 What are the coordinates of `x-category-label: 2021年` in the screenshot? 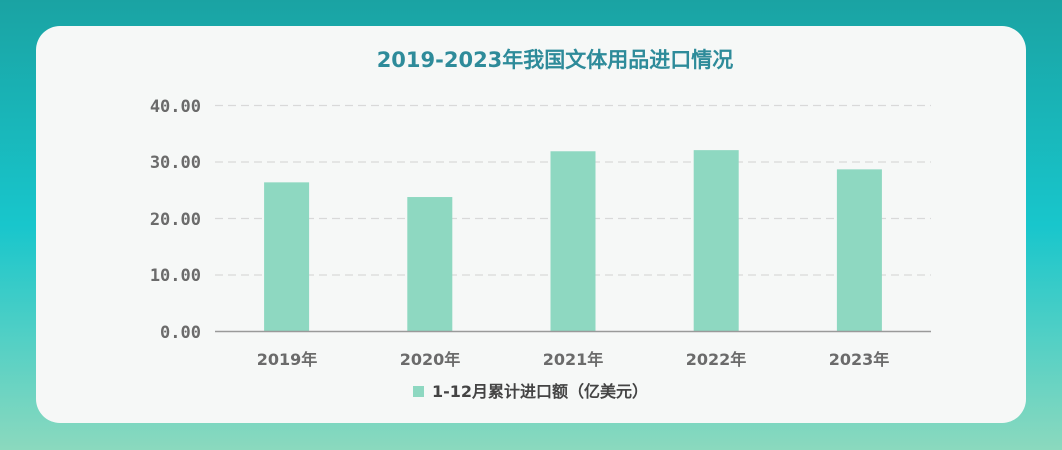 It's located at (573, 359).